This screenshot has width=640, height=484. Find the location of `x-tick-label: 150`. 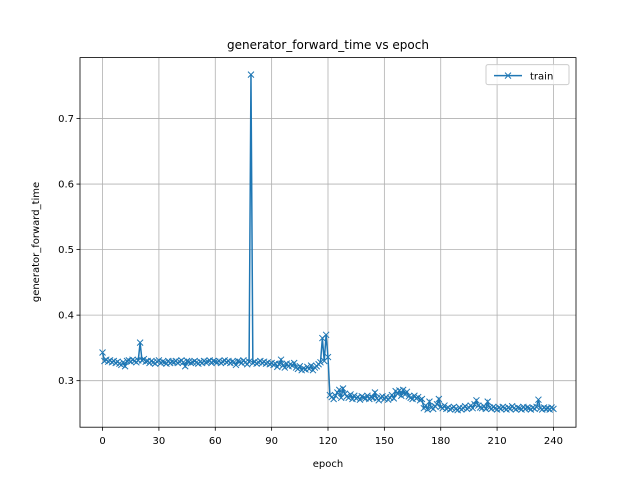

x-tick-label: 150 is located at coordinates (384, 441).